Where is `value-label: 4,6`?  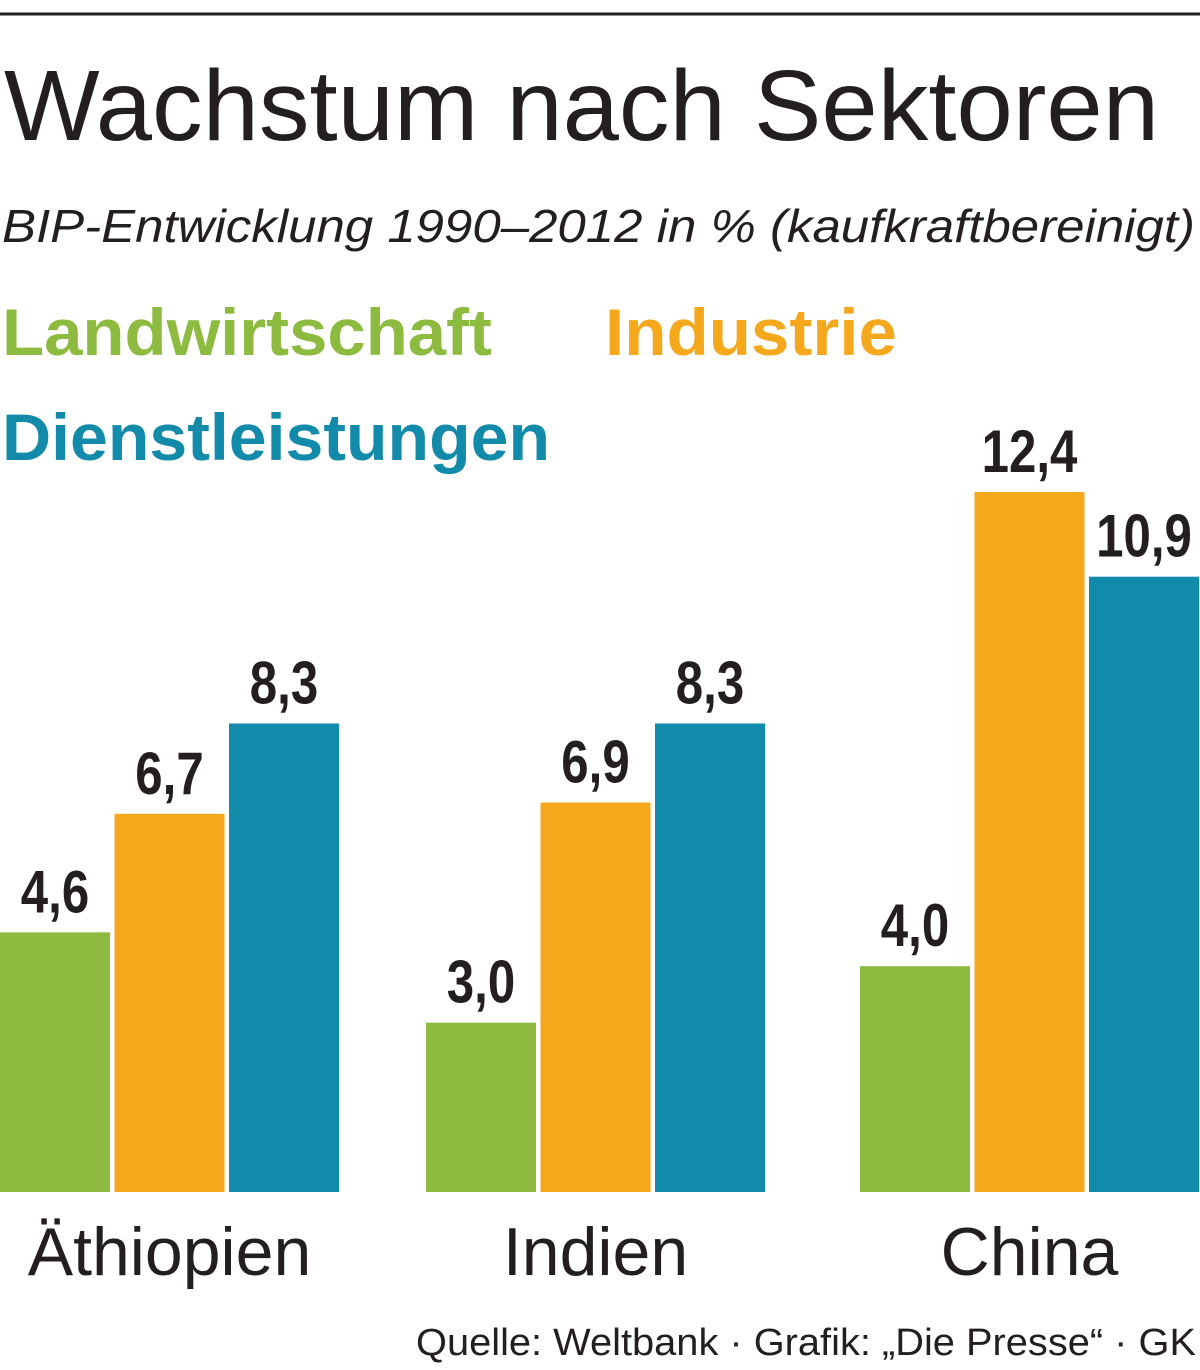
value-label: 4,6 is located at coordinates (55, 892).